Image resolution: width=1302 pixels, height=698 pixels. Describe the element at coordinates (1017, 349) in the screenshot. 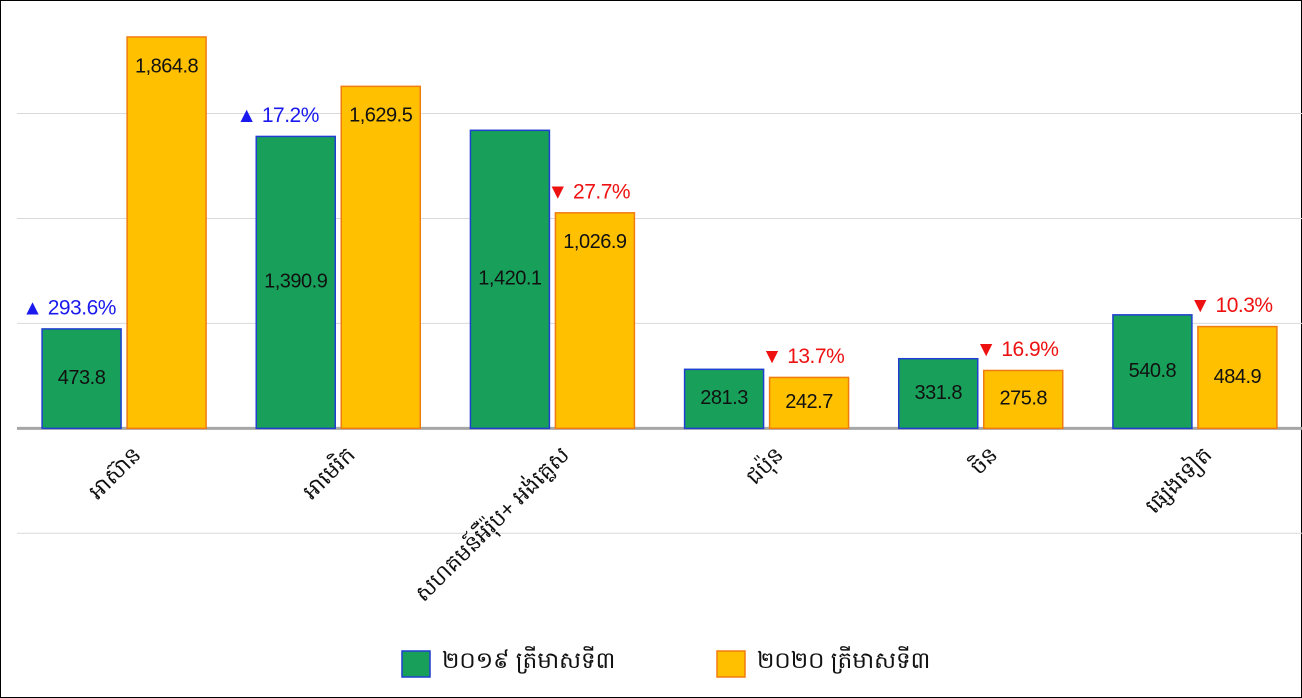

I see `change-annotation: ▼ 16.9%` at that location.